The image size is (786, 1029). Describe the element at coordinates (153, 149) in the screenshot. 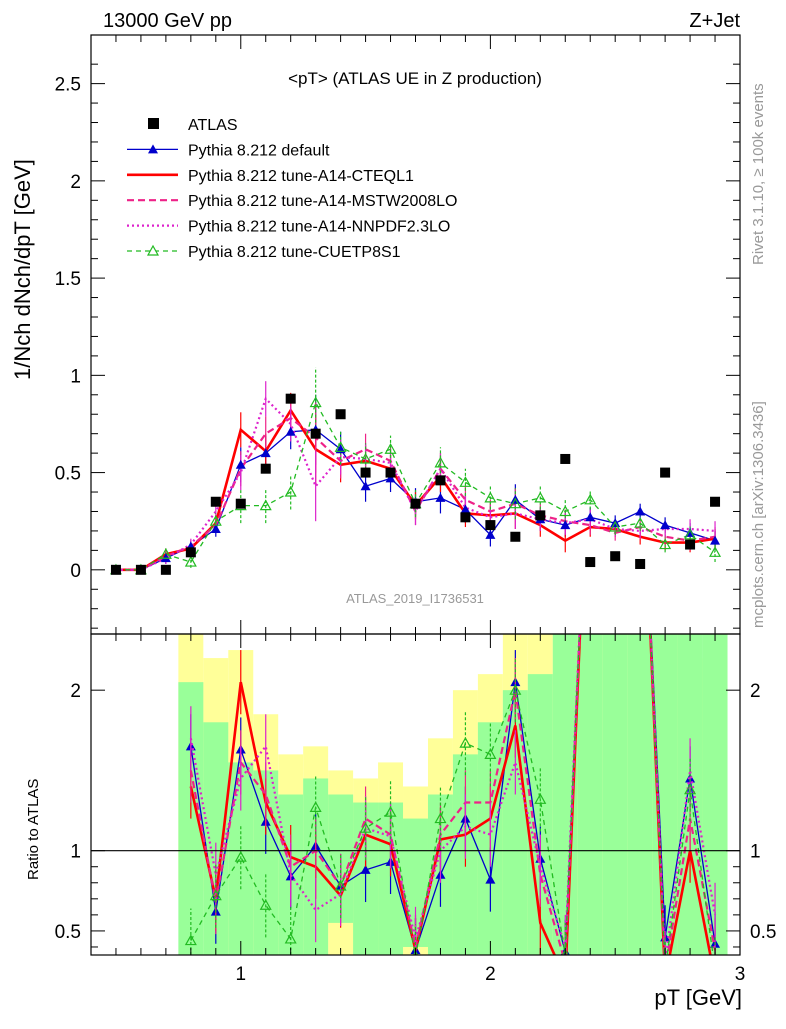

I see `legend-marker-default` at that location.